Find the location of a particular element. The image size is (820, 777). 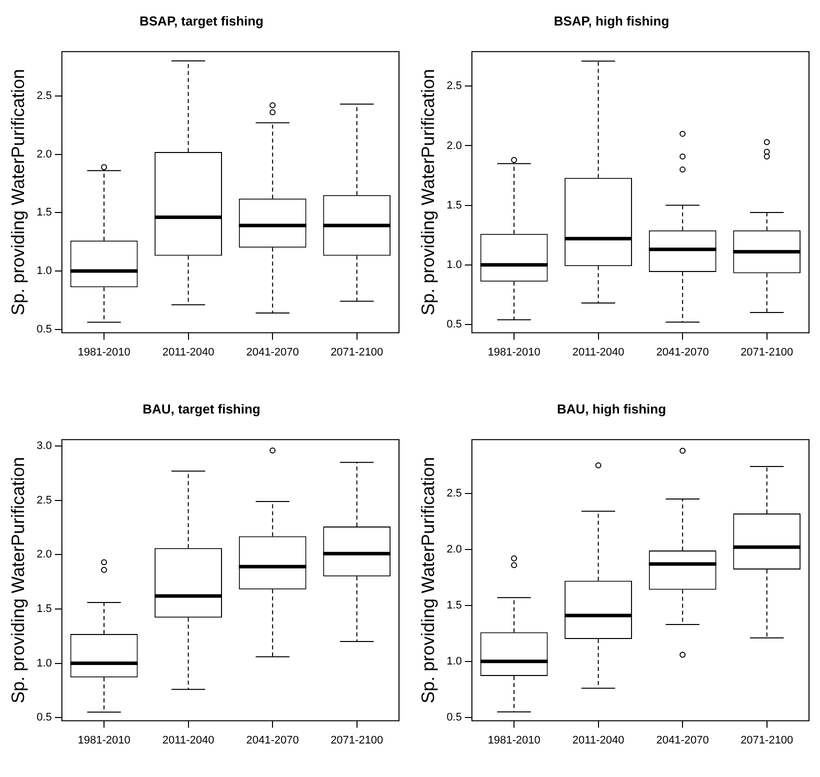

y-tick-label: 3.0 is located at coordinates (44, 446).